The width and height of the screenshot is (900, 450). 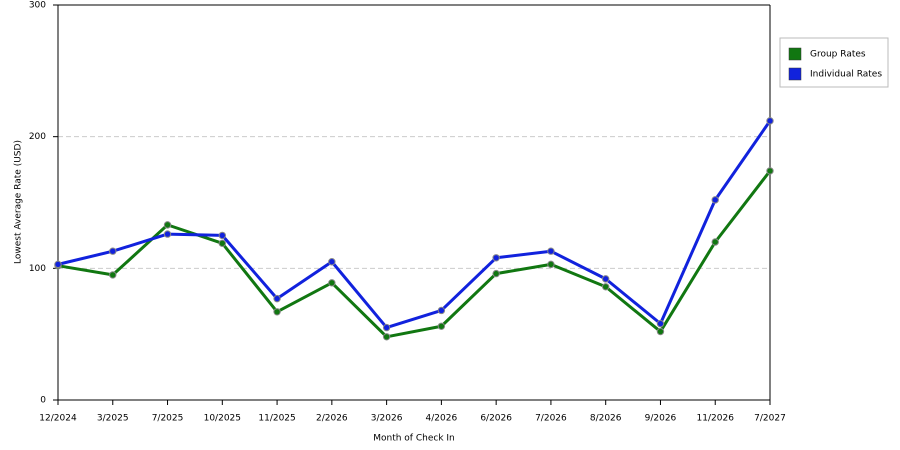 What do you see at coordinates (551, 419) in the screenshot?
I see `x-tick-label: 7/2026` at bounding box center [551, 419].